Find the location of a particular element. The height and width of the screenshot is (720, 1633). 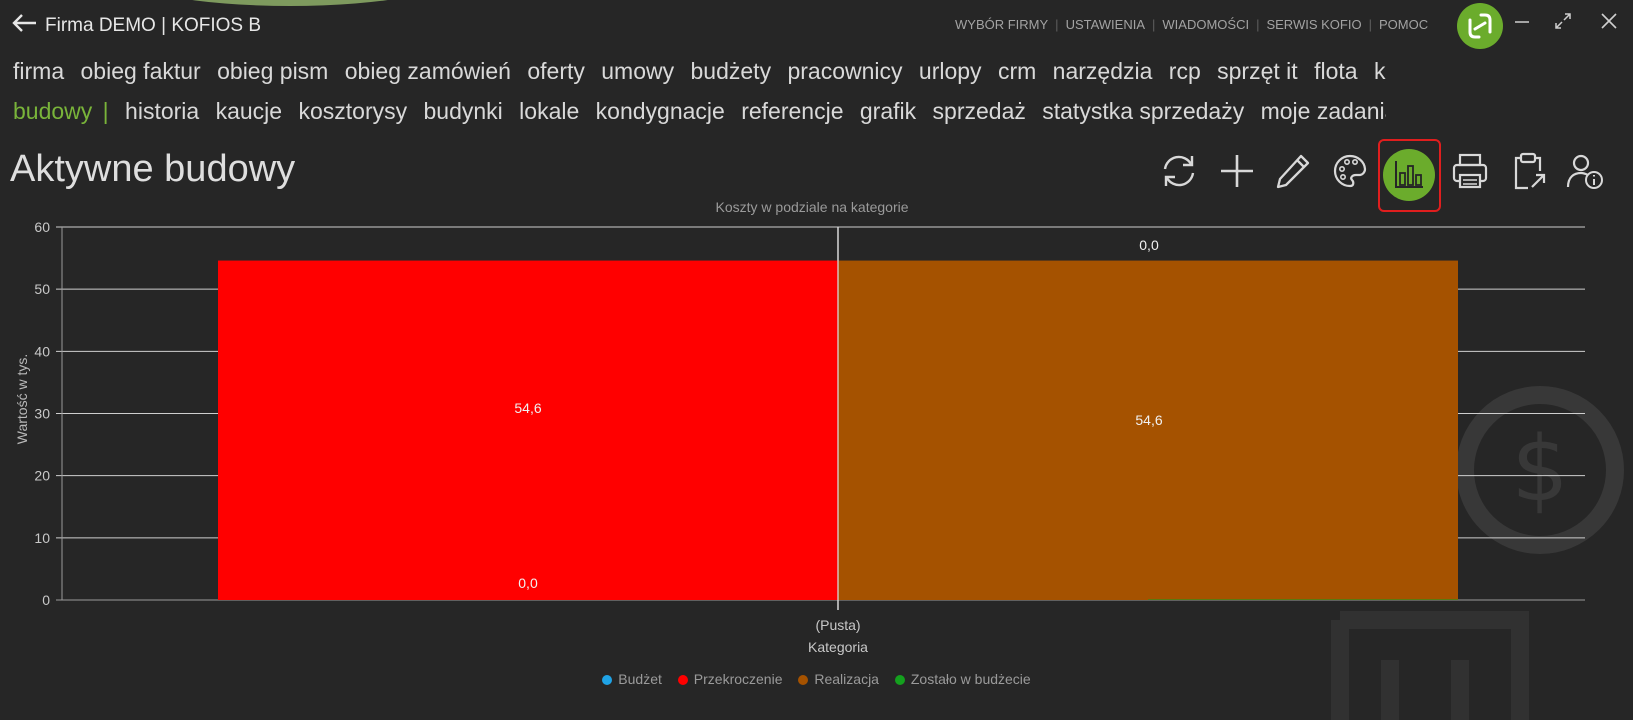

x-tick-label: (Pusta) is located at coordinates (837, 625).